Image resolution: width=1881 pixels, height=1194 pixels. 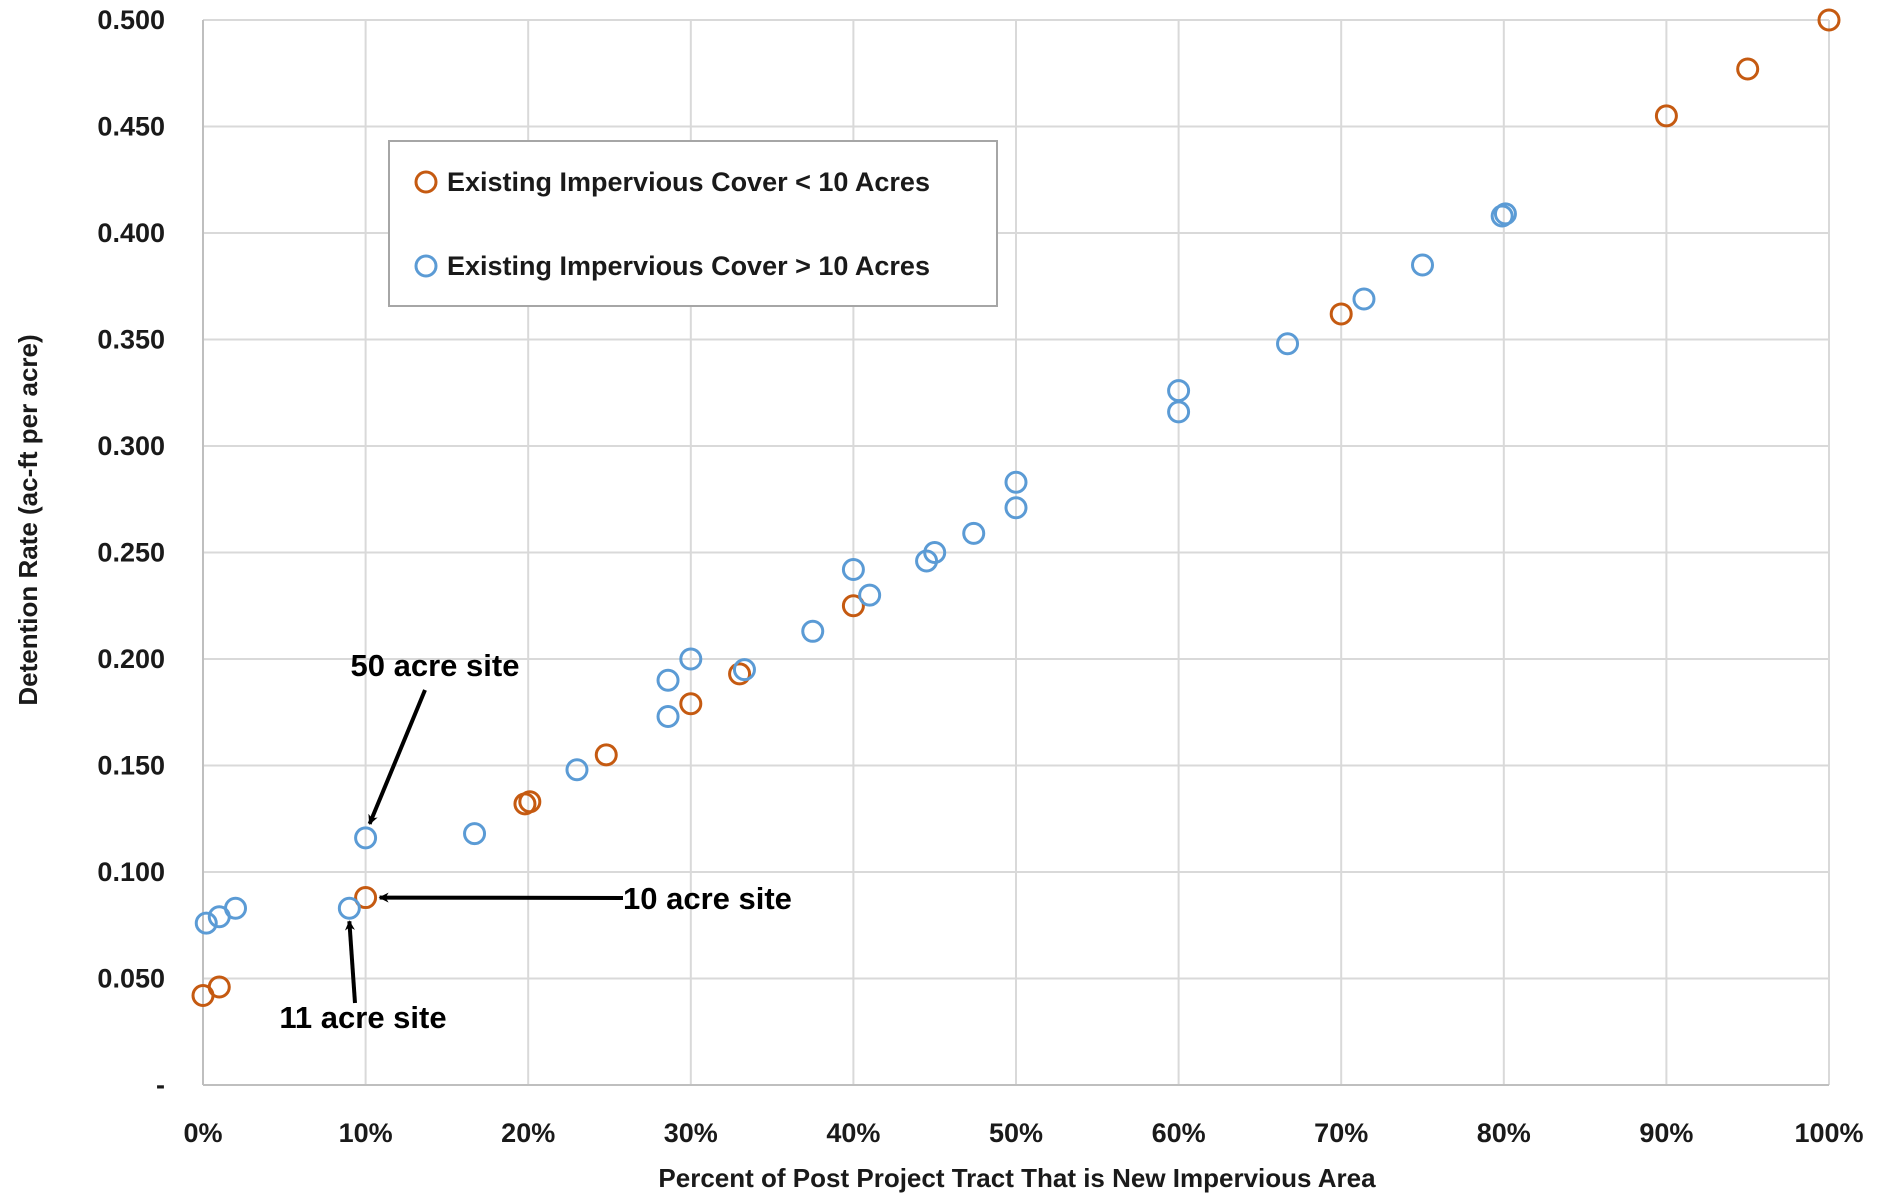 What do you see at coordinates (160, 1085) in the screenshot?
I see `y-tick-label: -` at bounding box center [160, 1085].